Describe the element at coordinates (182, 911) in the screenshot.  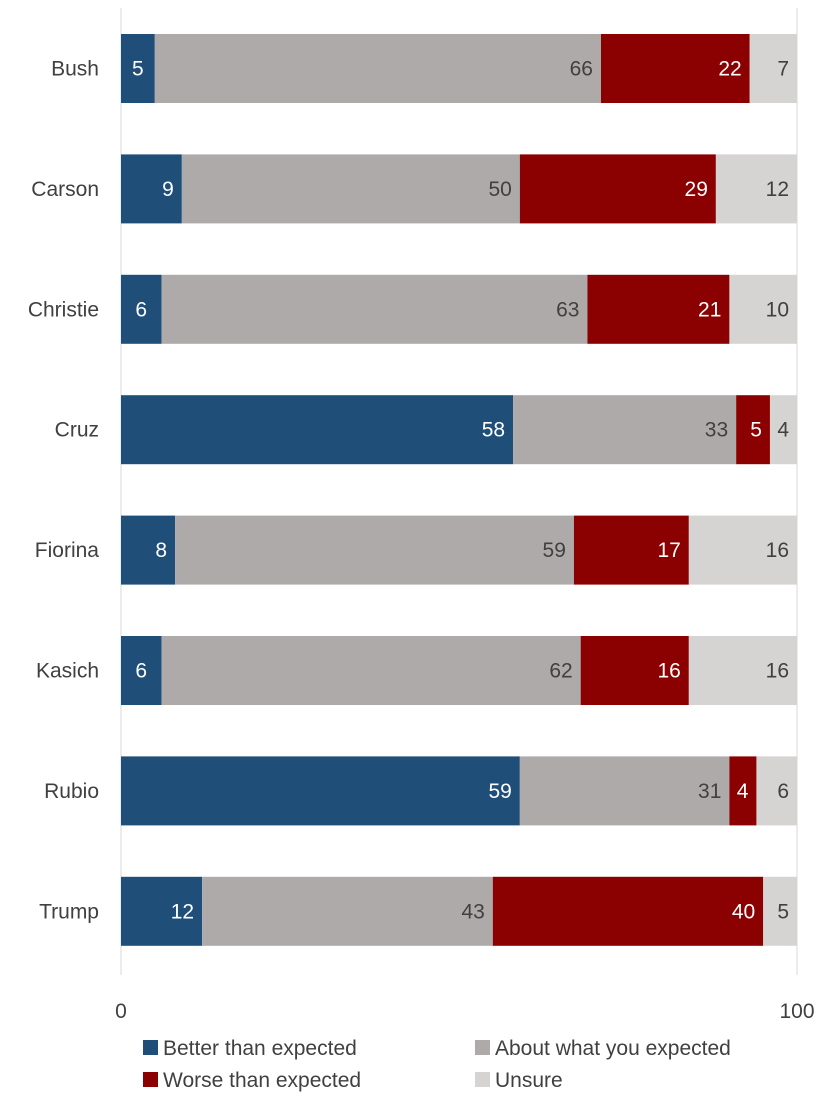
I see `data-label-trump-better-than-expected: 12` at that location.